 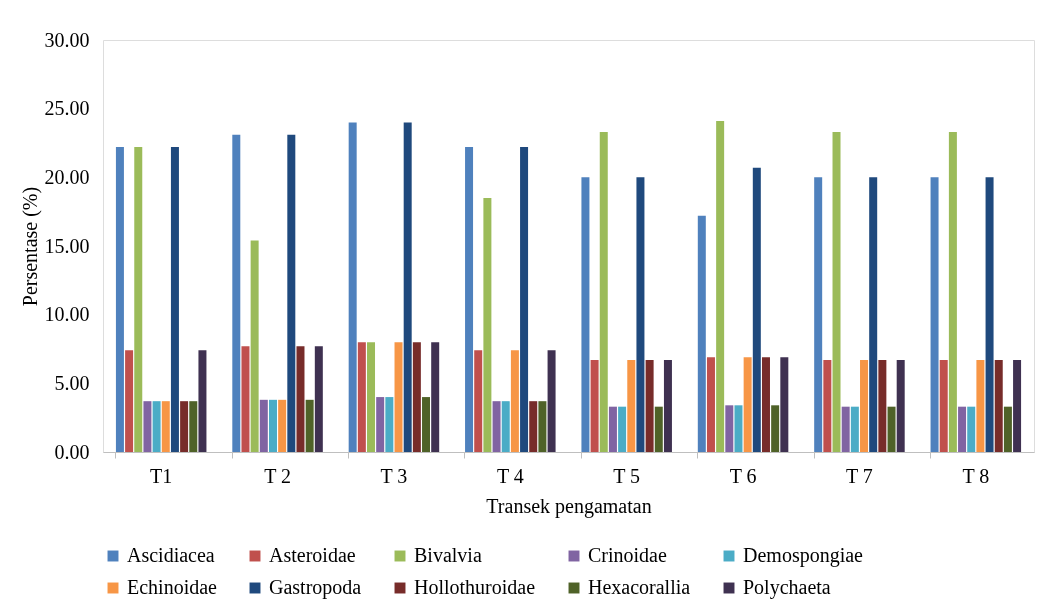 What do you see at coordinates (803, 555) in the screenshot?
I see `legend-label: Demospongiae` at bounding box center [803, 555].